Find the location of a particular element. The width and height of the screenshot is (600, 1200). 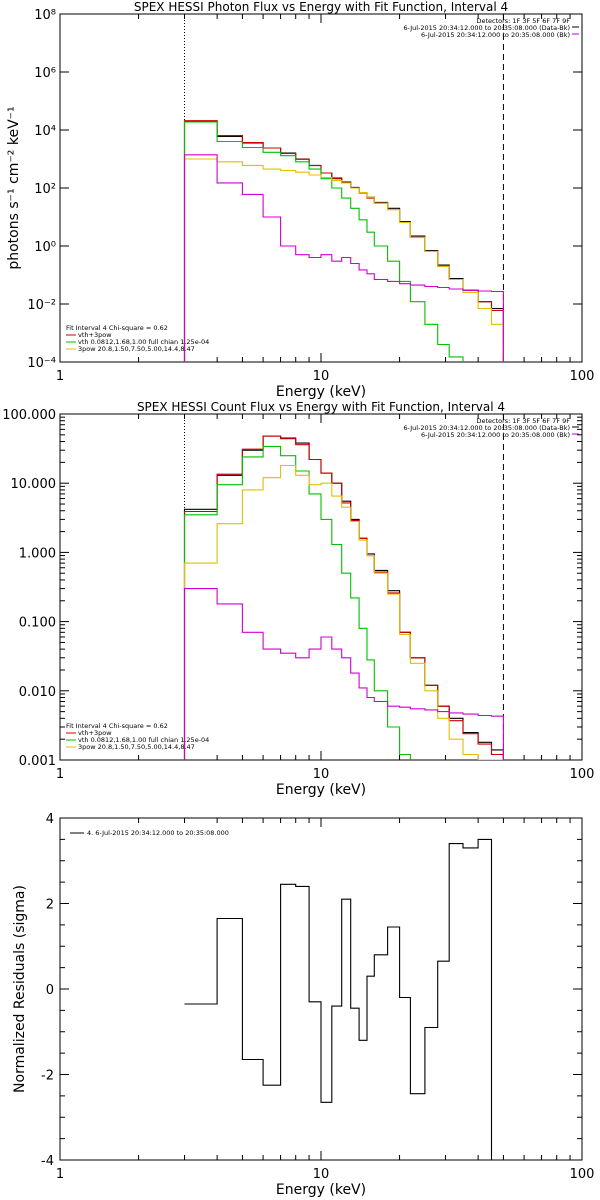

y-tick-label: 10⁻² is located at coordinates (41, 305).